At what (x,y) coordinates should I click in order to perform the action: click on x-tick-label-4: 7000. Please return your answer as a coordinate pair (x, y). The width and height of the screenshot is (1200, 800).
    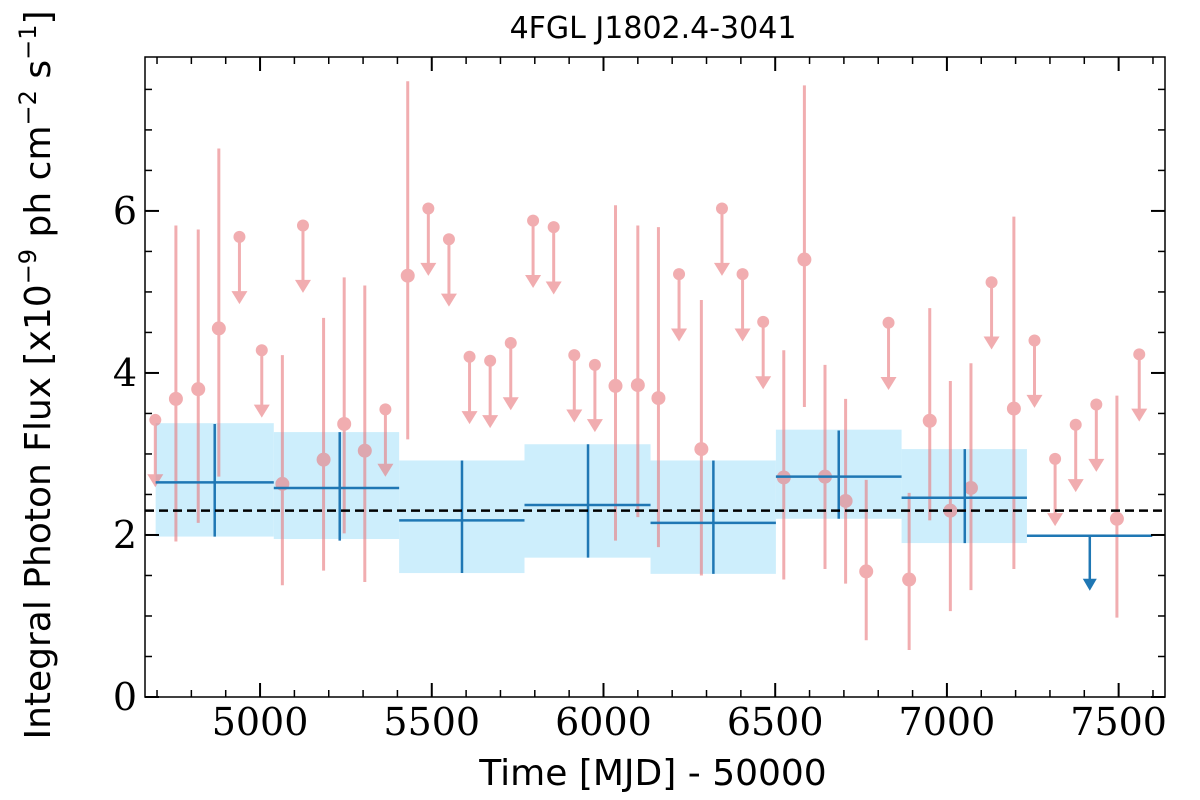
    Looking at the image, I should click on (947, 722).